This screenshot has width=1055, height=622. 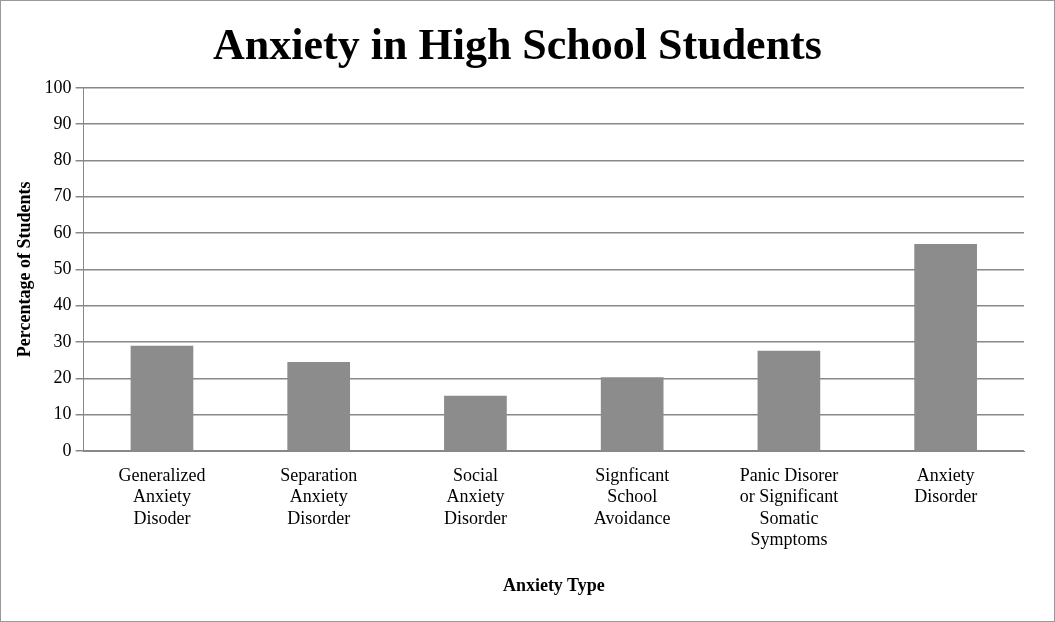 I want to click on y-tick-label: 60, so click(x=62, y=231).